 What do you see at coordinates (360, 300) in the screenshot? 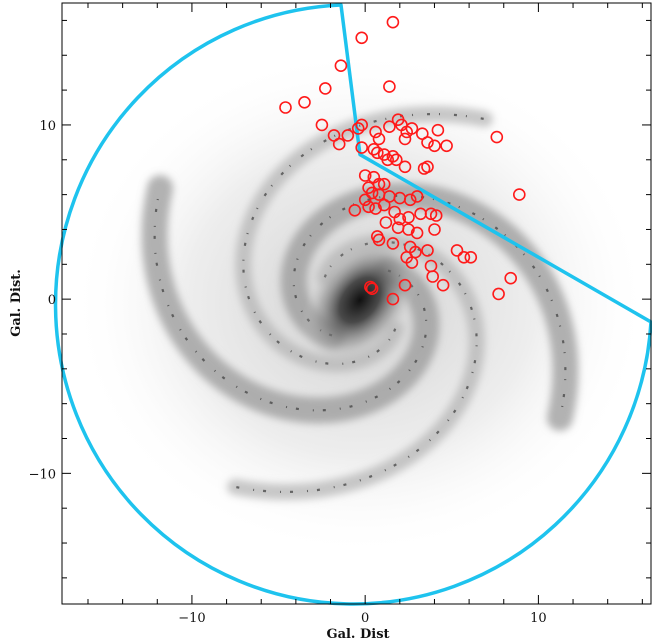
I see `galactic-bulge` at bounding box center [360, 300].